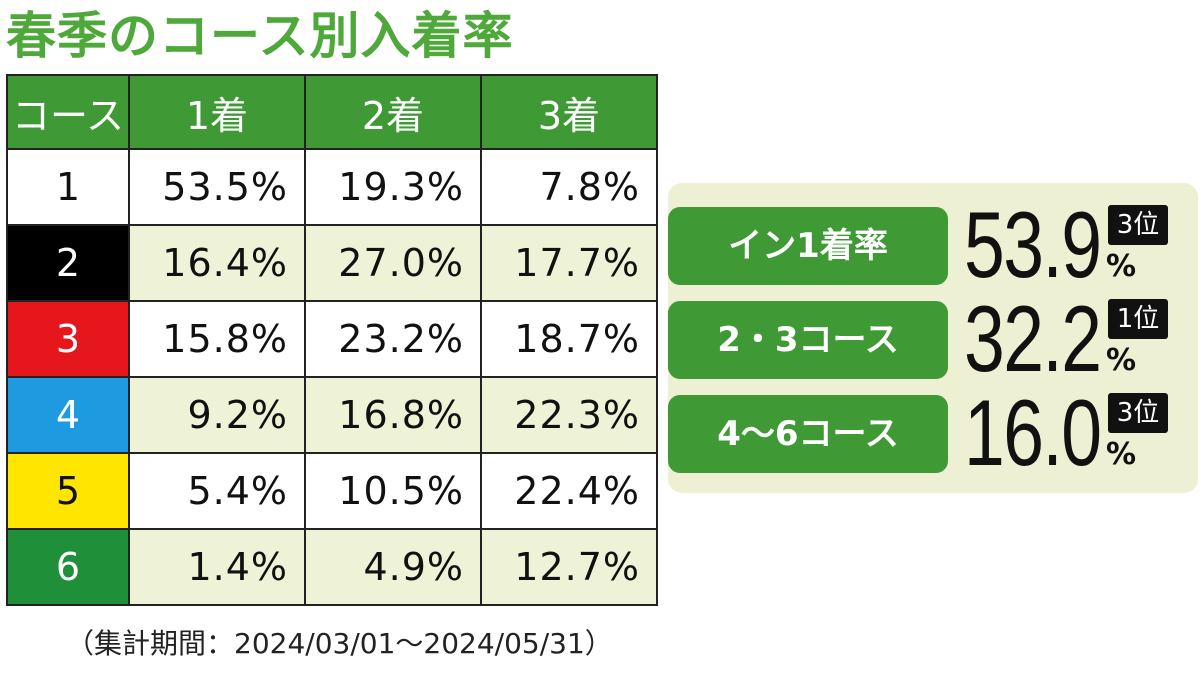  I want to click on rate-cell: 15.8%, so click(217, 339).